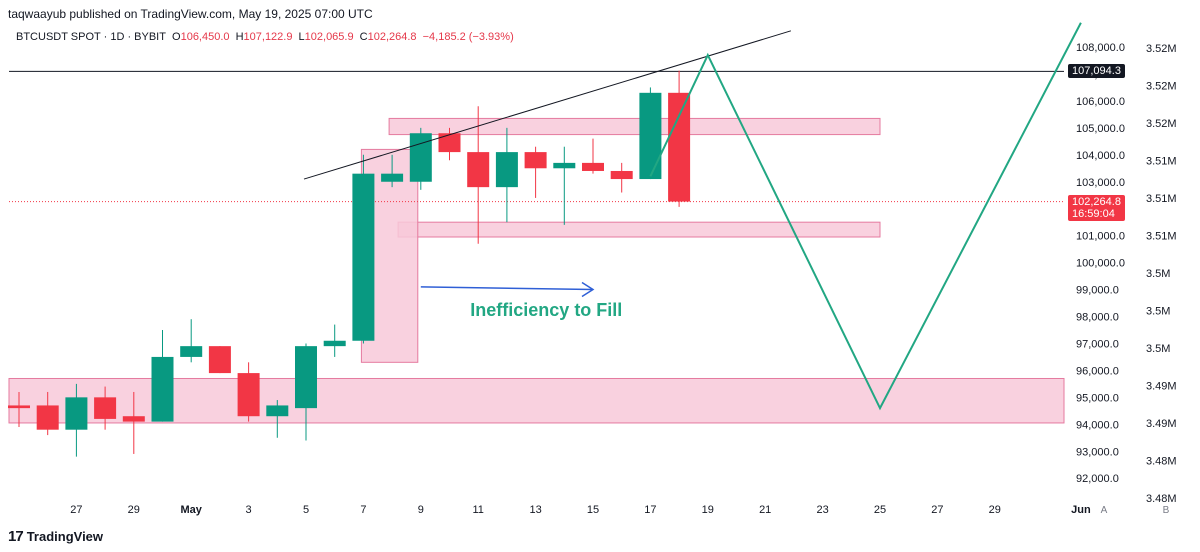 This screenshot has height=552, width=1200. I want to click on high-value: 107,122.9, so click(268, 37).